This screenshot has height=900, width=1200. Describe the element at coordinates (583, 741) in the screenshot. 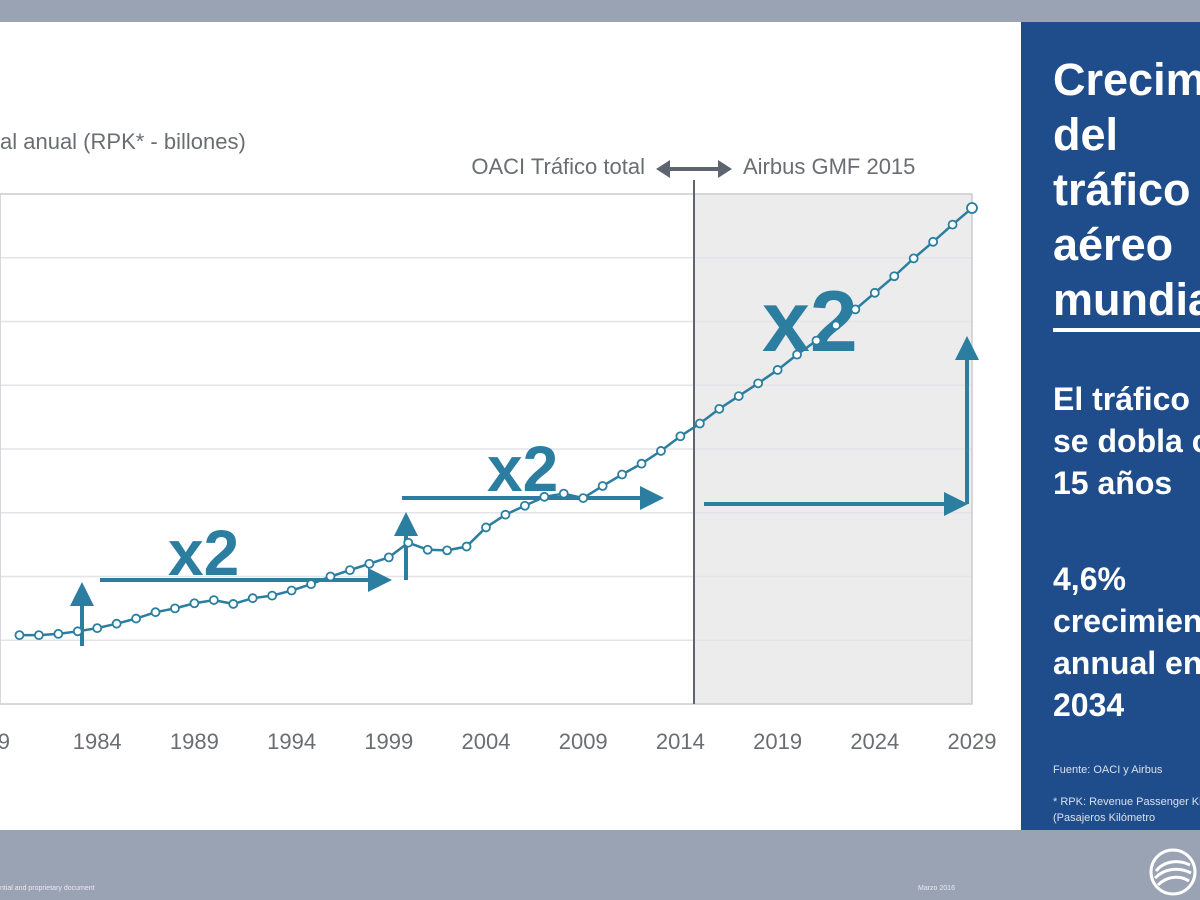

I see `x-tick-label: 2009` at that location.